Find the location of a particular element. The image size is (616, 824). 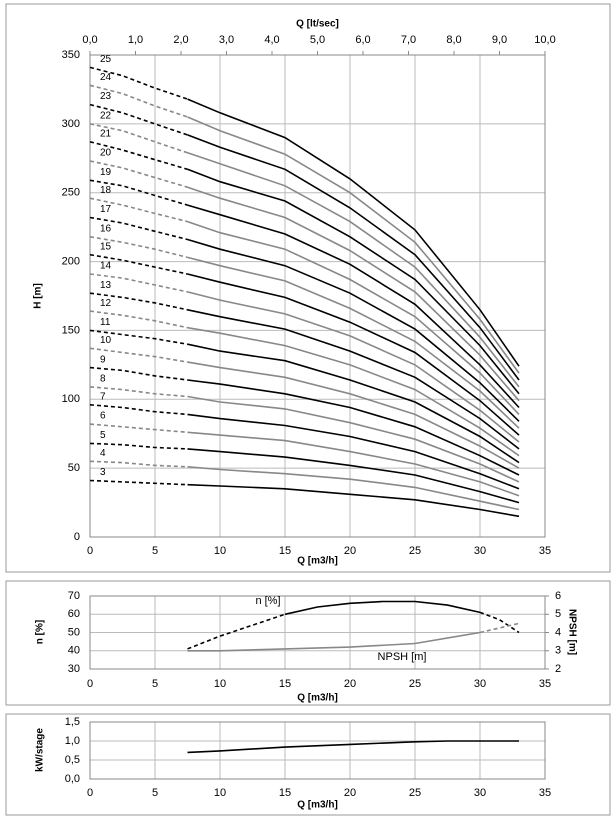

x-tick-label: 5 is located at coordinates (155, 551).